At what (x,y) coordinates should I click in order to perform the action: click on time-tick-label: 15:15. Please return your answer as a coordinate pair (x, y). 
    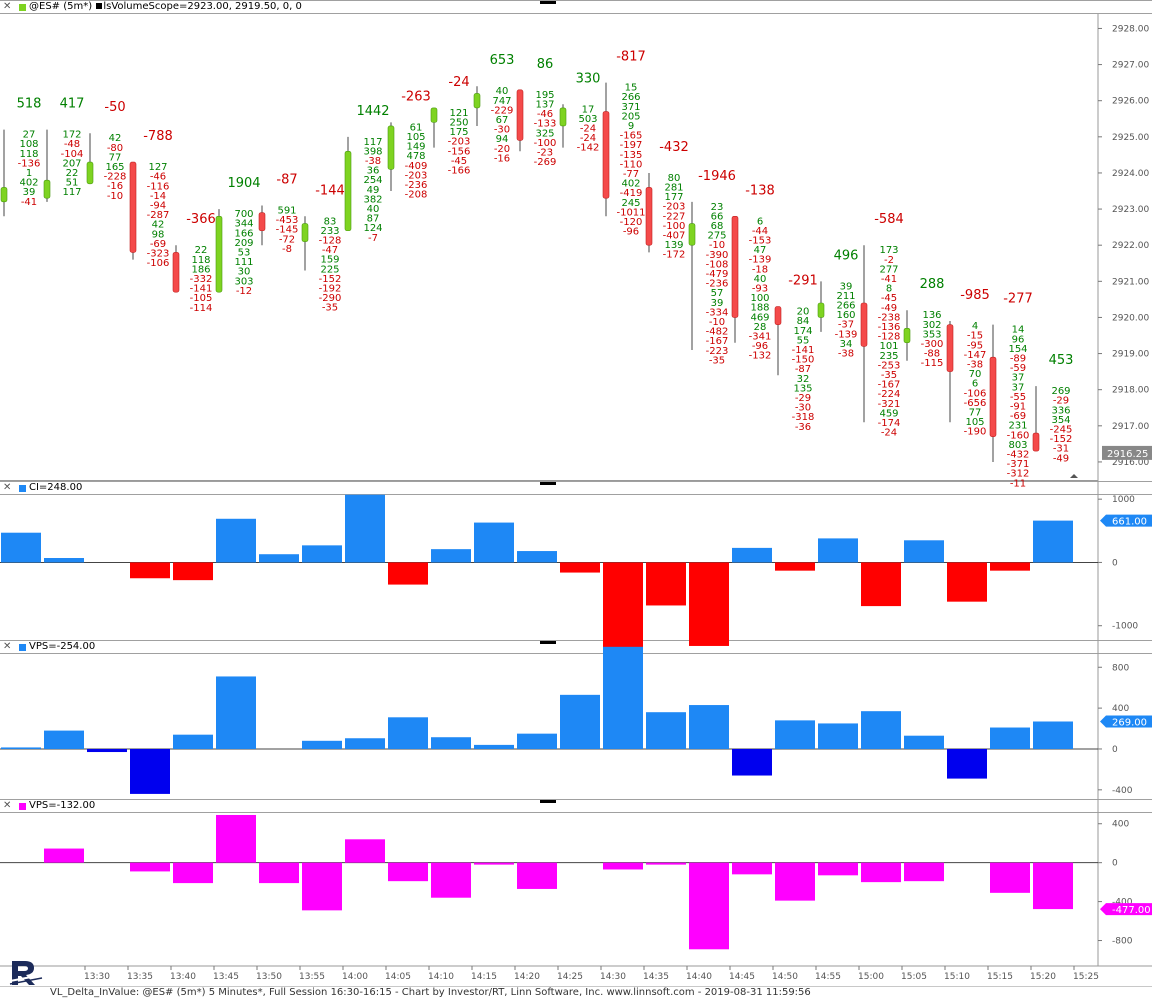
    Looking at the image, I should click on (1000, 977).